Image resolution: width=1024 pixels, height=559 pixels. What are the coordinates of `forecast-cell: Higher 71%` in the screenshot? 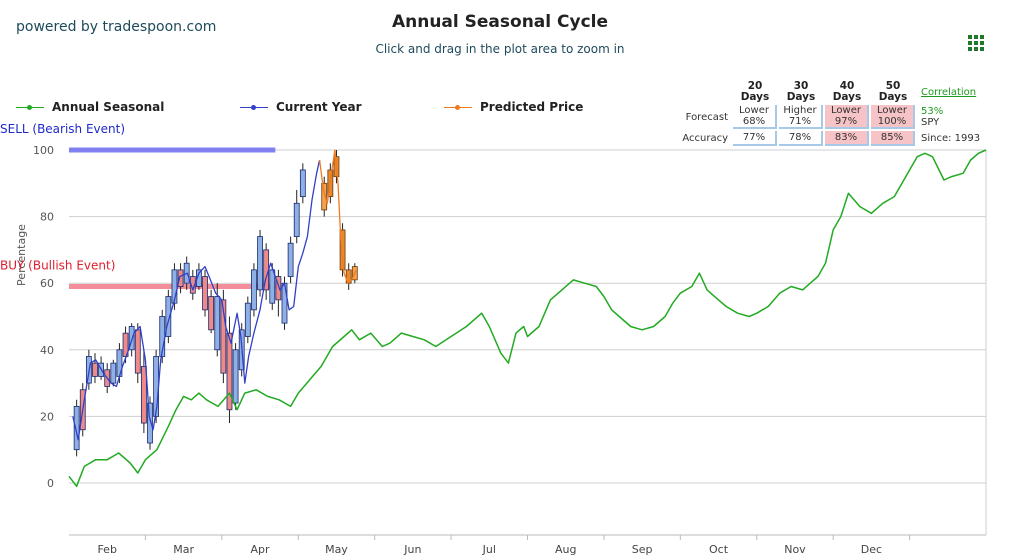 It's located at (801, 117).